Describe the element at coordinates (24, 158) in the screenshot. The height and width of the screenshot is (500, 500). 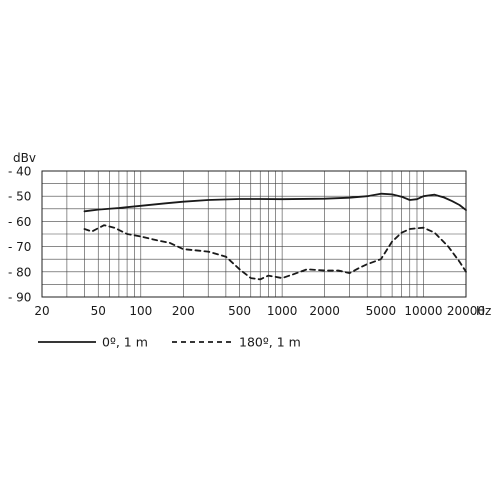
I see `y-axis-label: dBv` at that location.